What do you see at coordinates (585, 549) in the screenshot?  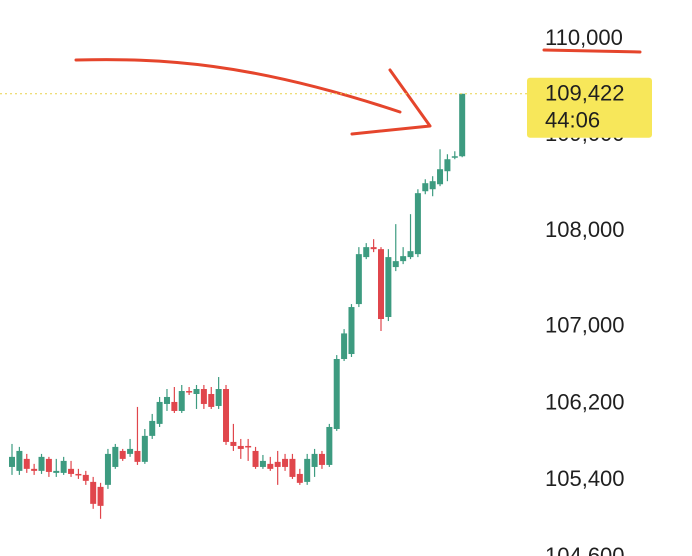 I see `y-tick-label: 104,600` at bounding box center [585, 549].